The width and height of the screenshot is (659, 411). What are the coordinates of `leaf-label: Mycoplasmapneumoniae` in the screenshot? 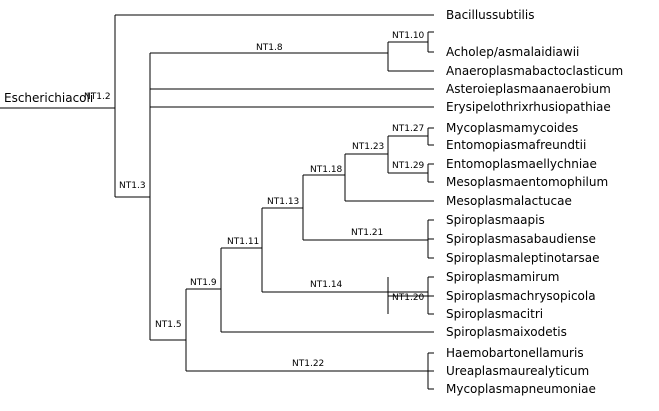 It's located at (521, 389).